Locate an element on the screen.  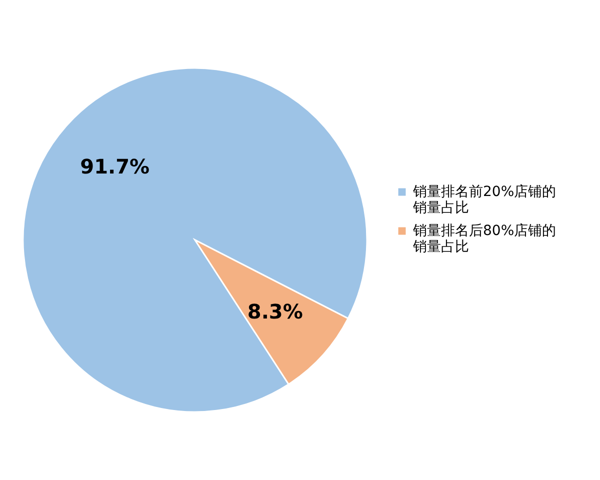
legend-label: 销量排名后80%店铺的销量占比 is located at coordinates (484, 239).